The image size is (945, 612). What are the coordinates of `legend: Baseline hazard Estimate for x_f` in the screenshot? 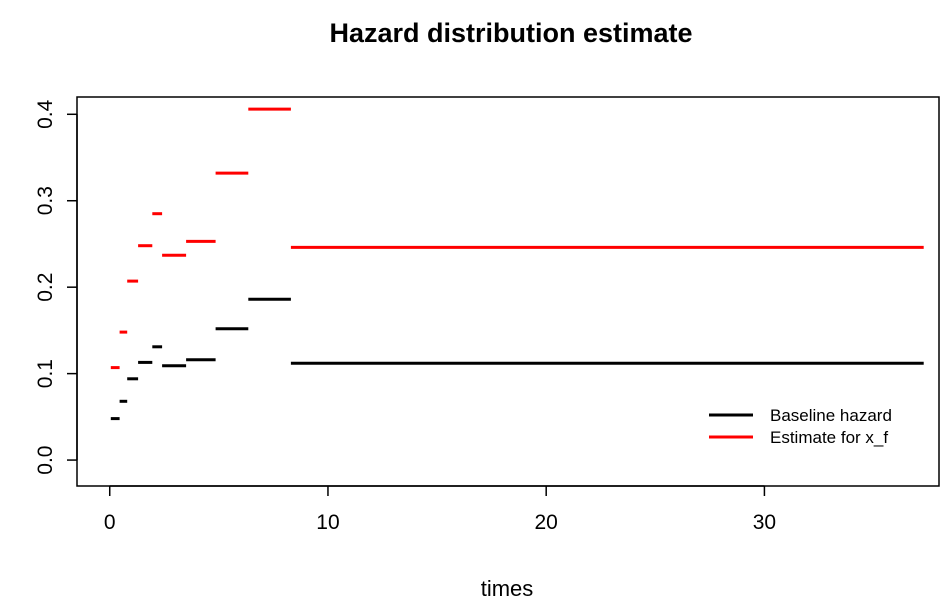 It's located at (800, 426).